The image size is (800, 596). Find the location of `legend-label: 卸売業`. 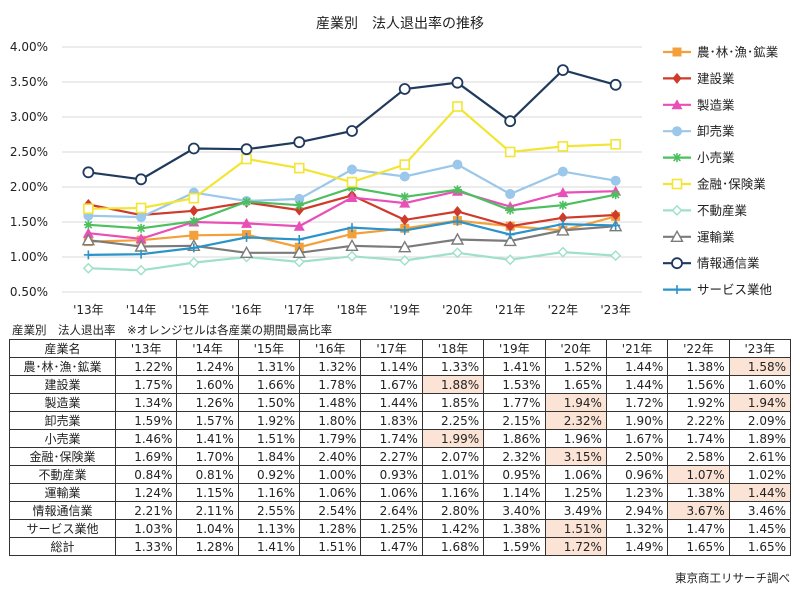

legend-label: 卸売業 is located at coordinates (716, 131).